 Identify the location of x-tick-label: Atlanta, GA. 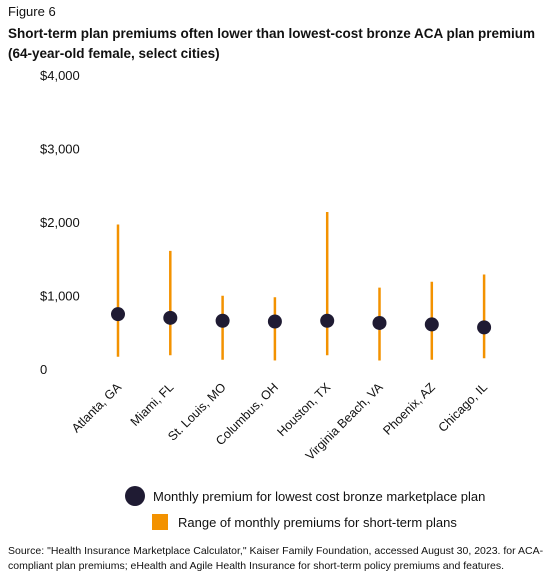
(97, 408).